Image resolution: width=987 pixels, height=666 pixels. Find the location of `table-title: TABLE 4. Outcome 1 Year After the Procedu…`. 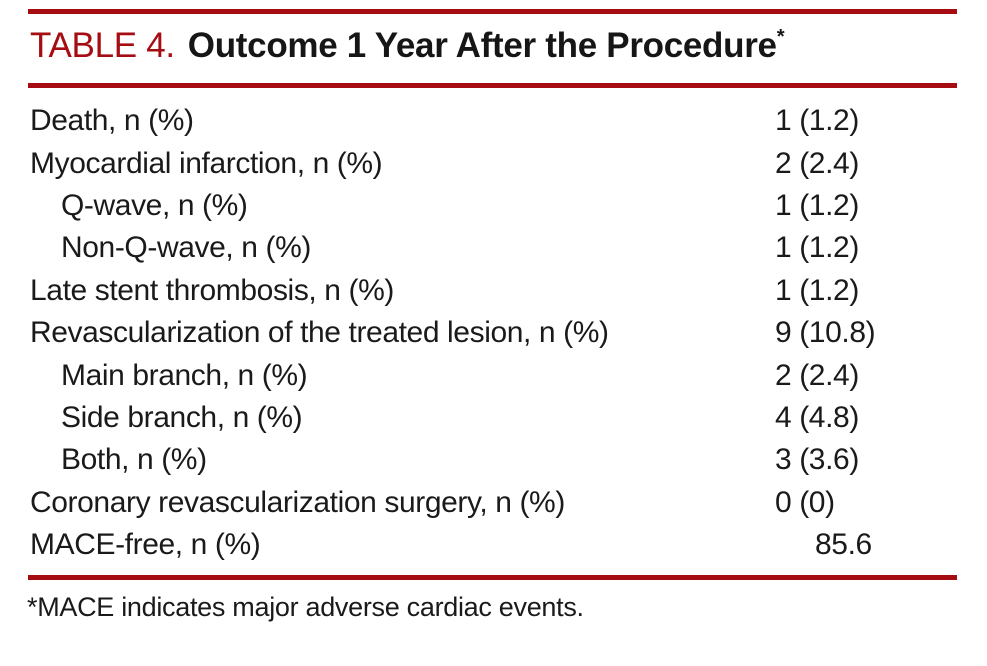

table-title: TABLE 4. Outcome 1 Year After the Procedu… is located at coordinates (407, 46).